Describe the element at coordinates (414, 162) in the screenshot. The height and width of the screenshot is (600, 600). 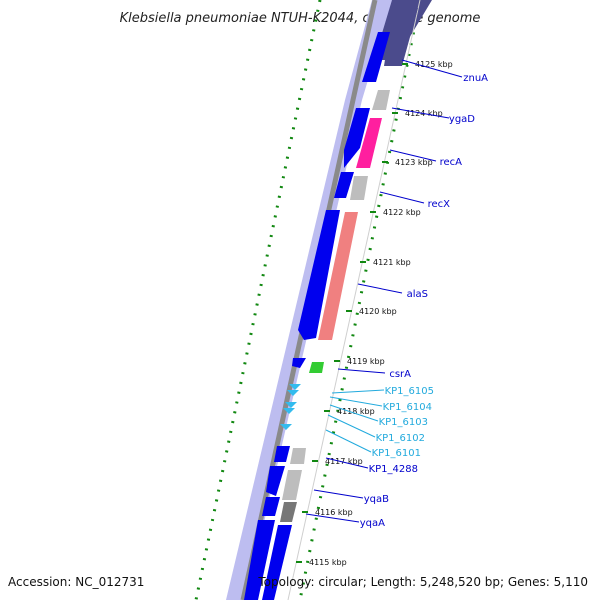
I see `tick-label: 4123 kbp` at that location.